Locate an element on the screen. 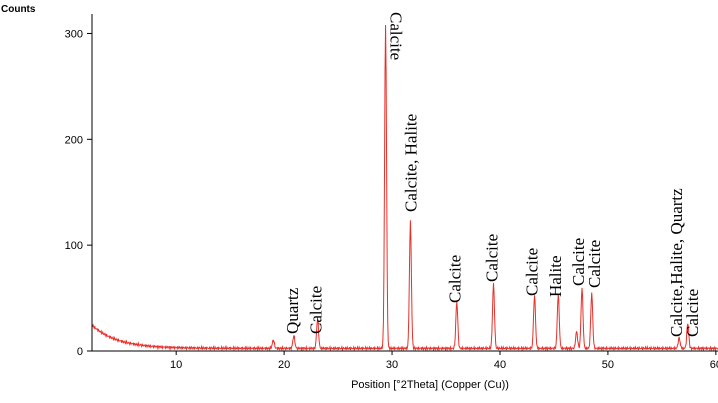 The image size is (718, 403). peak-label: Calcite,Halite, Quartz is located at coordinates (676, 262).